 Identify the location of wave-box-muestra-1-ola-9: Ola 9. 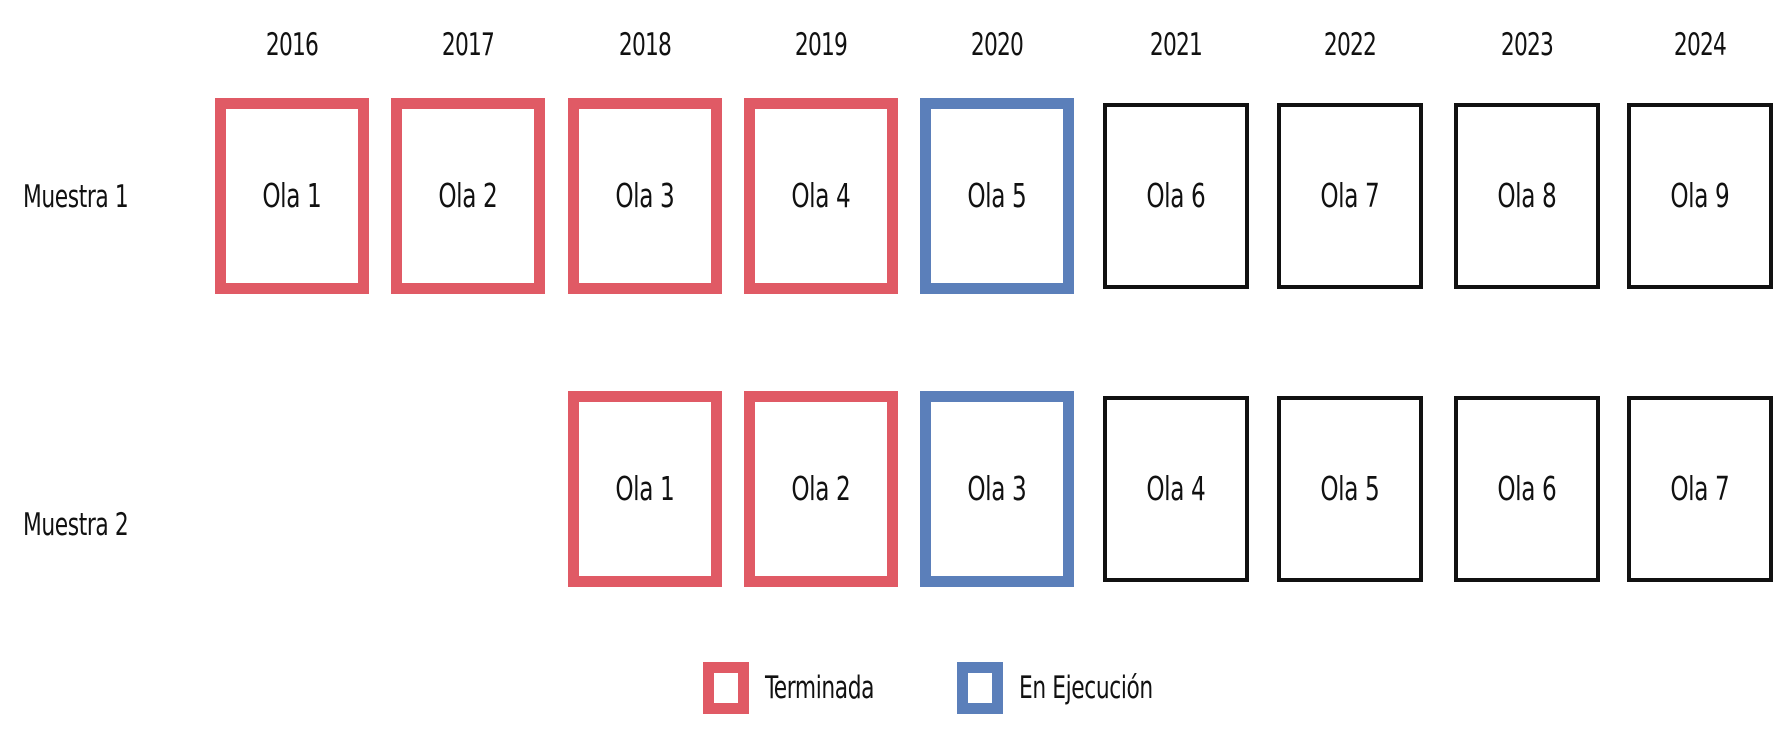
(1700, 196).